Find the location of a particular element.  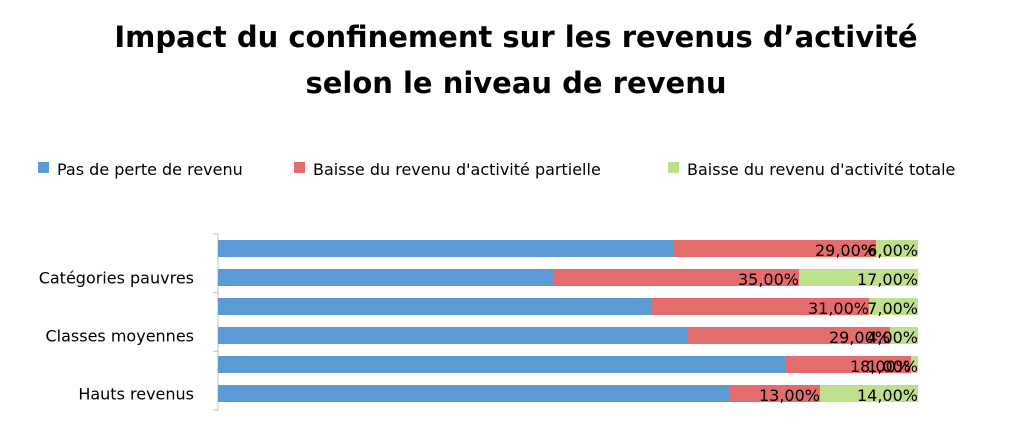

data-label-s3-r3: 7,00% is located at coordinates (892, 308).